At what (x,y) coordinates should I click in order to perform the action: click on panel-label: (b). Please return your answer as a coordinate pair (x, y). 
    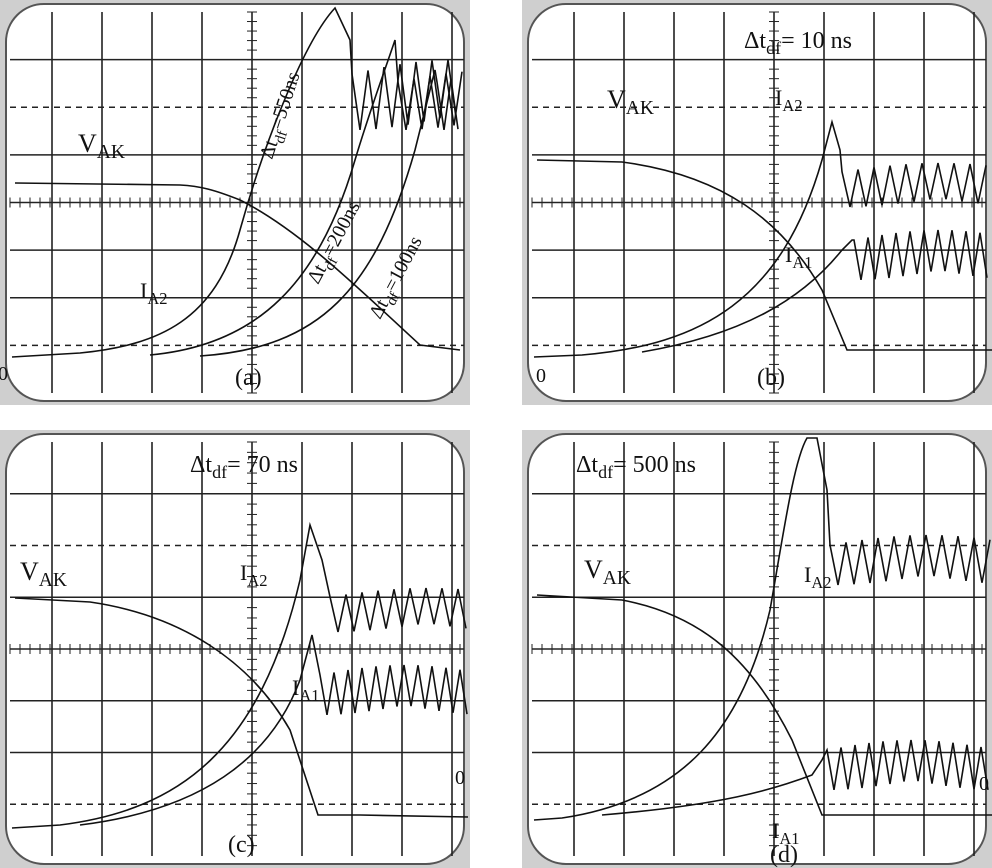
    Looking at the image, I should click on (771, 378).